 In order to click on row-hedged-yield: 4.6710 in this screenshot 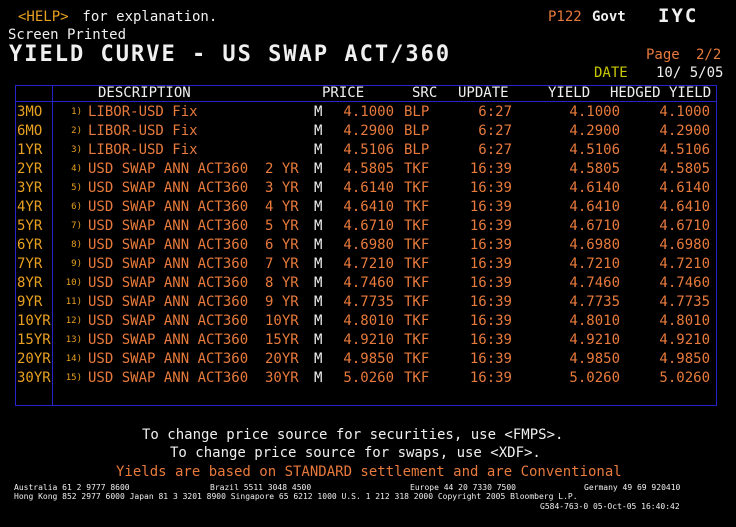, I will do `click(684, 226)`.